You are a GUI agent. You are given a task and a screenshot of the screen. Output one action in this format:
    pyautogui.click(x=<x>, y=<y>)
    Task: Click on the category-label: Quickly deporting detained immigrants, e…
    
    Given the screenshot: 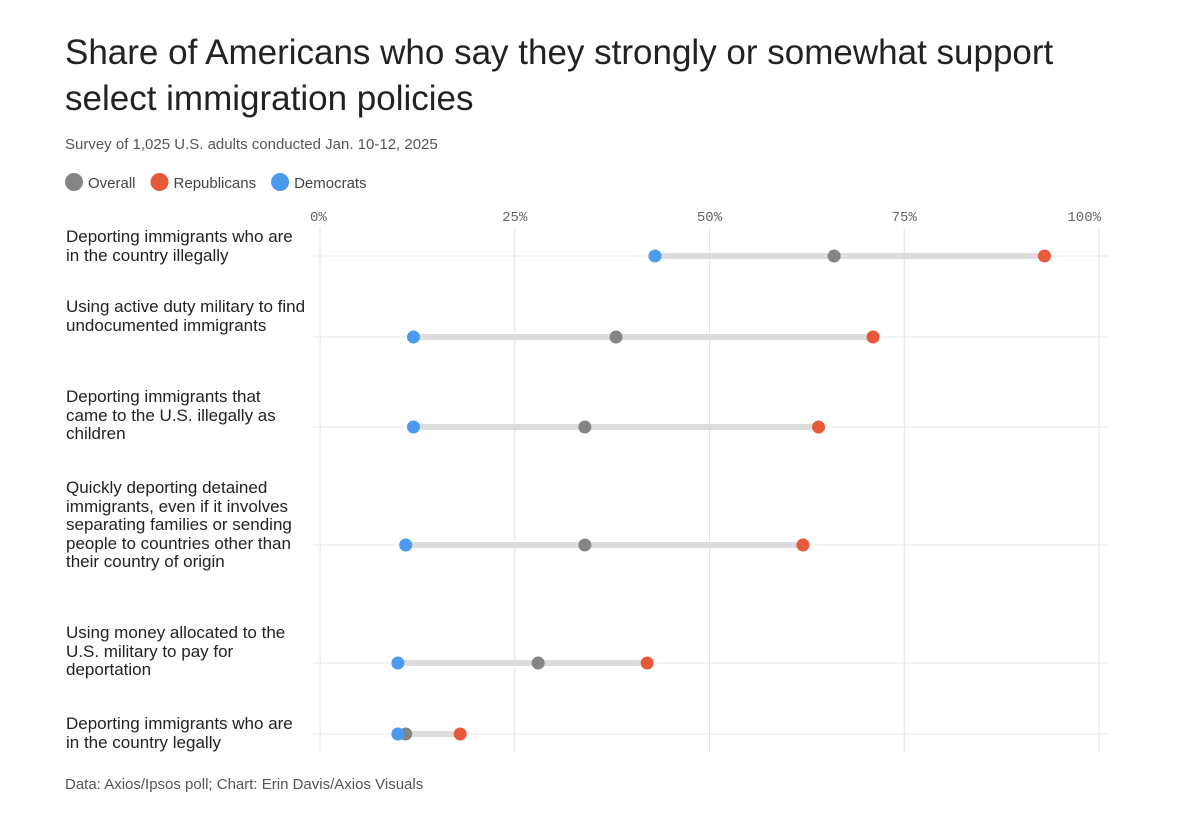 What is the action you would take?
    pyautogui.click(x=179, y=524)
    